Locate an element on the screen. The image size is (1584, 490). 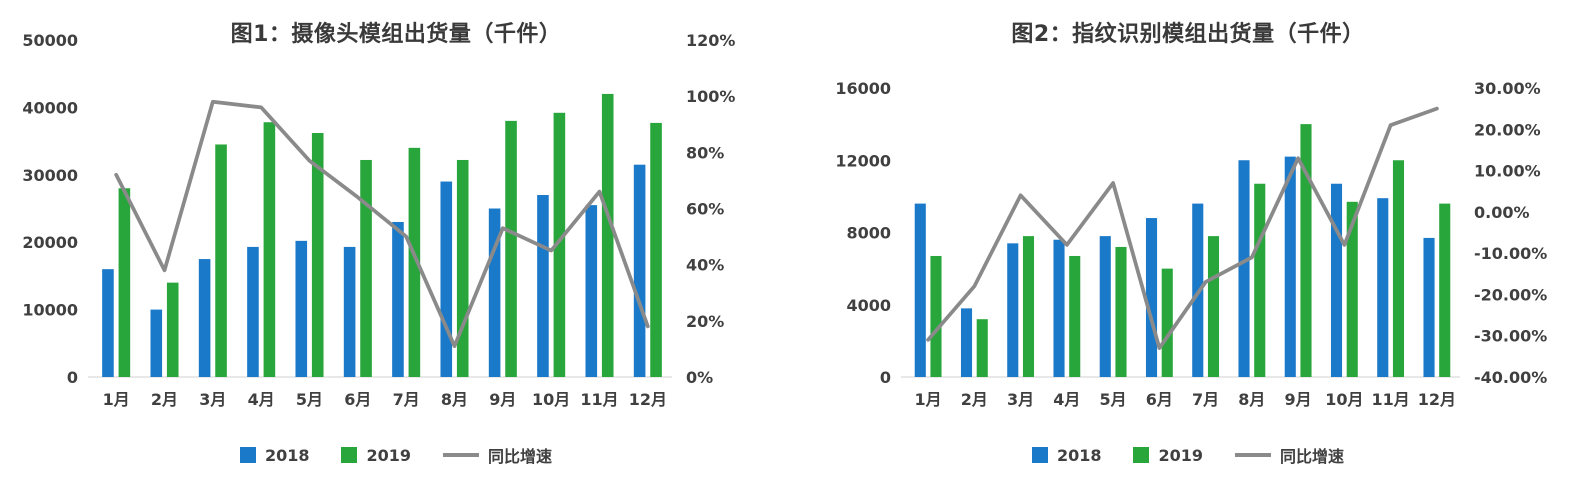
svg-text: 40000 is located at coordinates (50, 107).